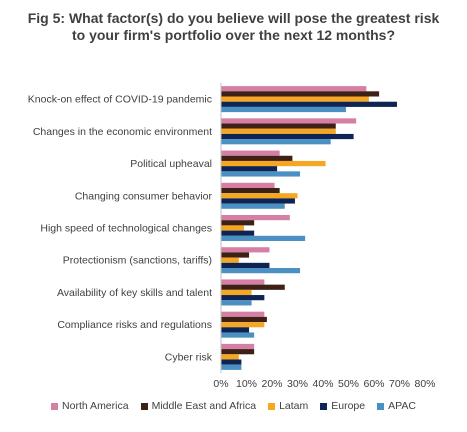 This screenshot has height=432, width=467. What do you see at coordinates (402, 406) in the screenshot?
I see `legend-label: APAC` at bounding box center [402, 406].